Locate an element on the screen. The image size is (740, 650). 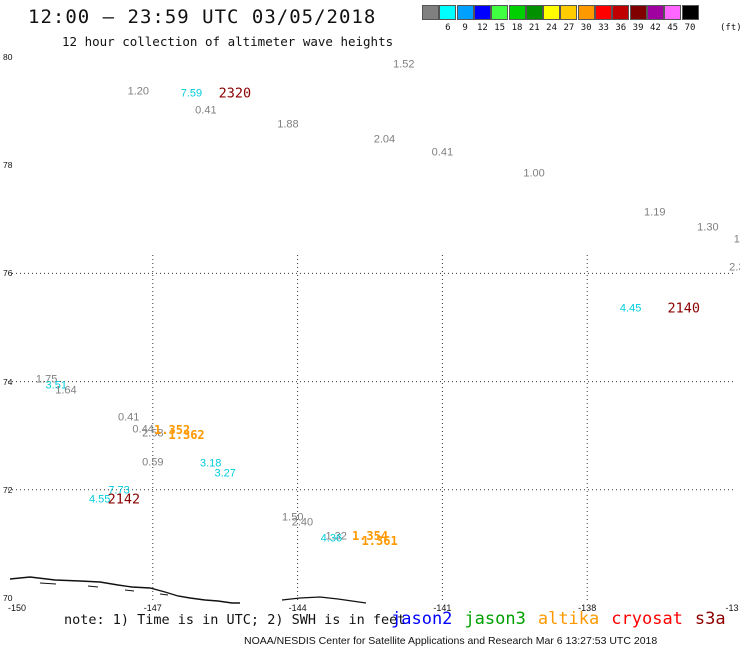
legend-label: 21 is located at coordinates (534, 28).